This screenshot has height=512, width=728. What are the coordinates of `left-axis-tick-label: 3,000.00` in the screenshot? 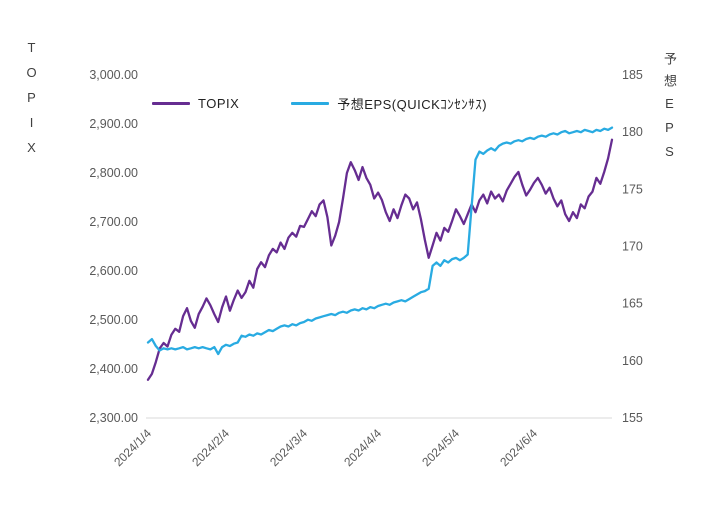 It's located at (113, 75).